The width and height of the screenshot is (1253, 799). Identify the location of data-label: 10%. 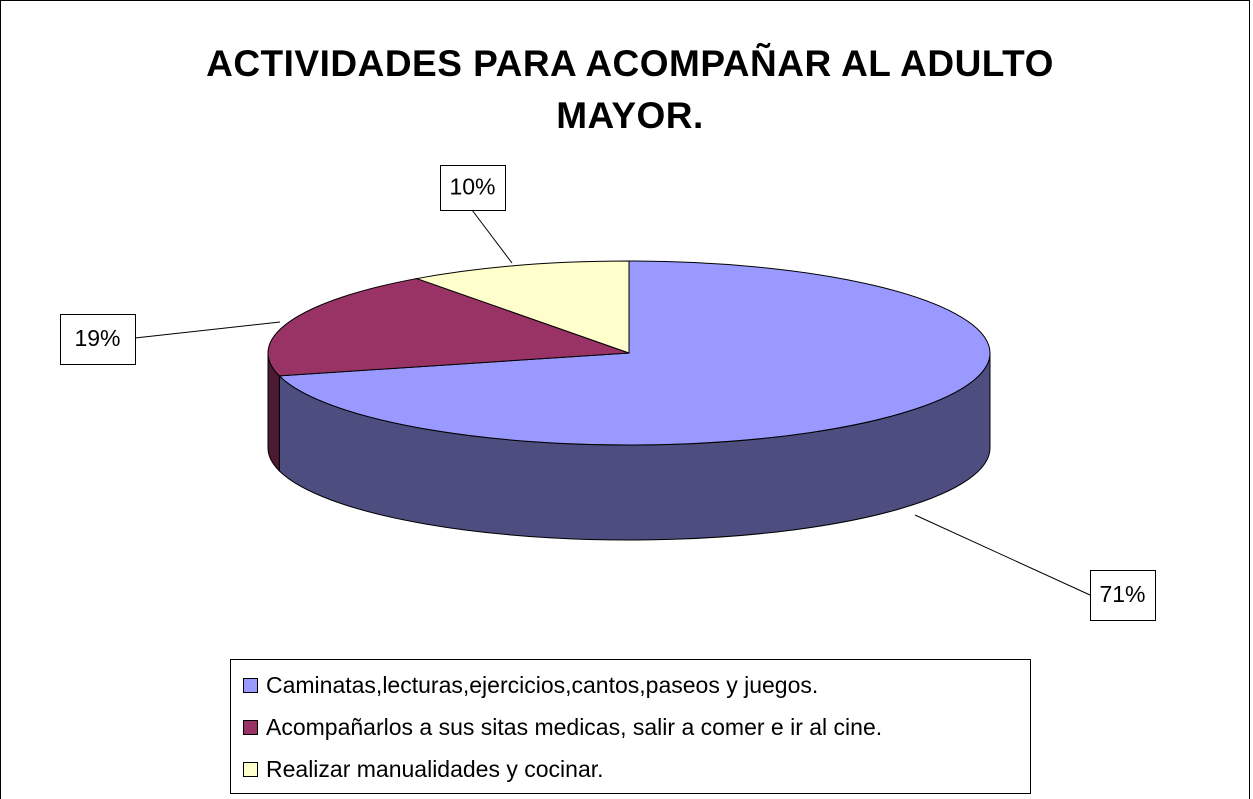
(472, 187).